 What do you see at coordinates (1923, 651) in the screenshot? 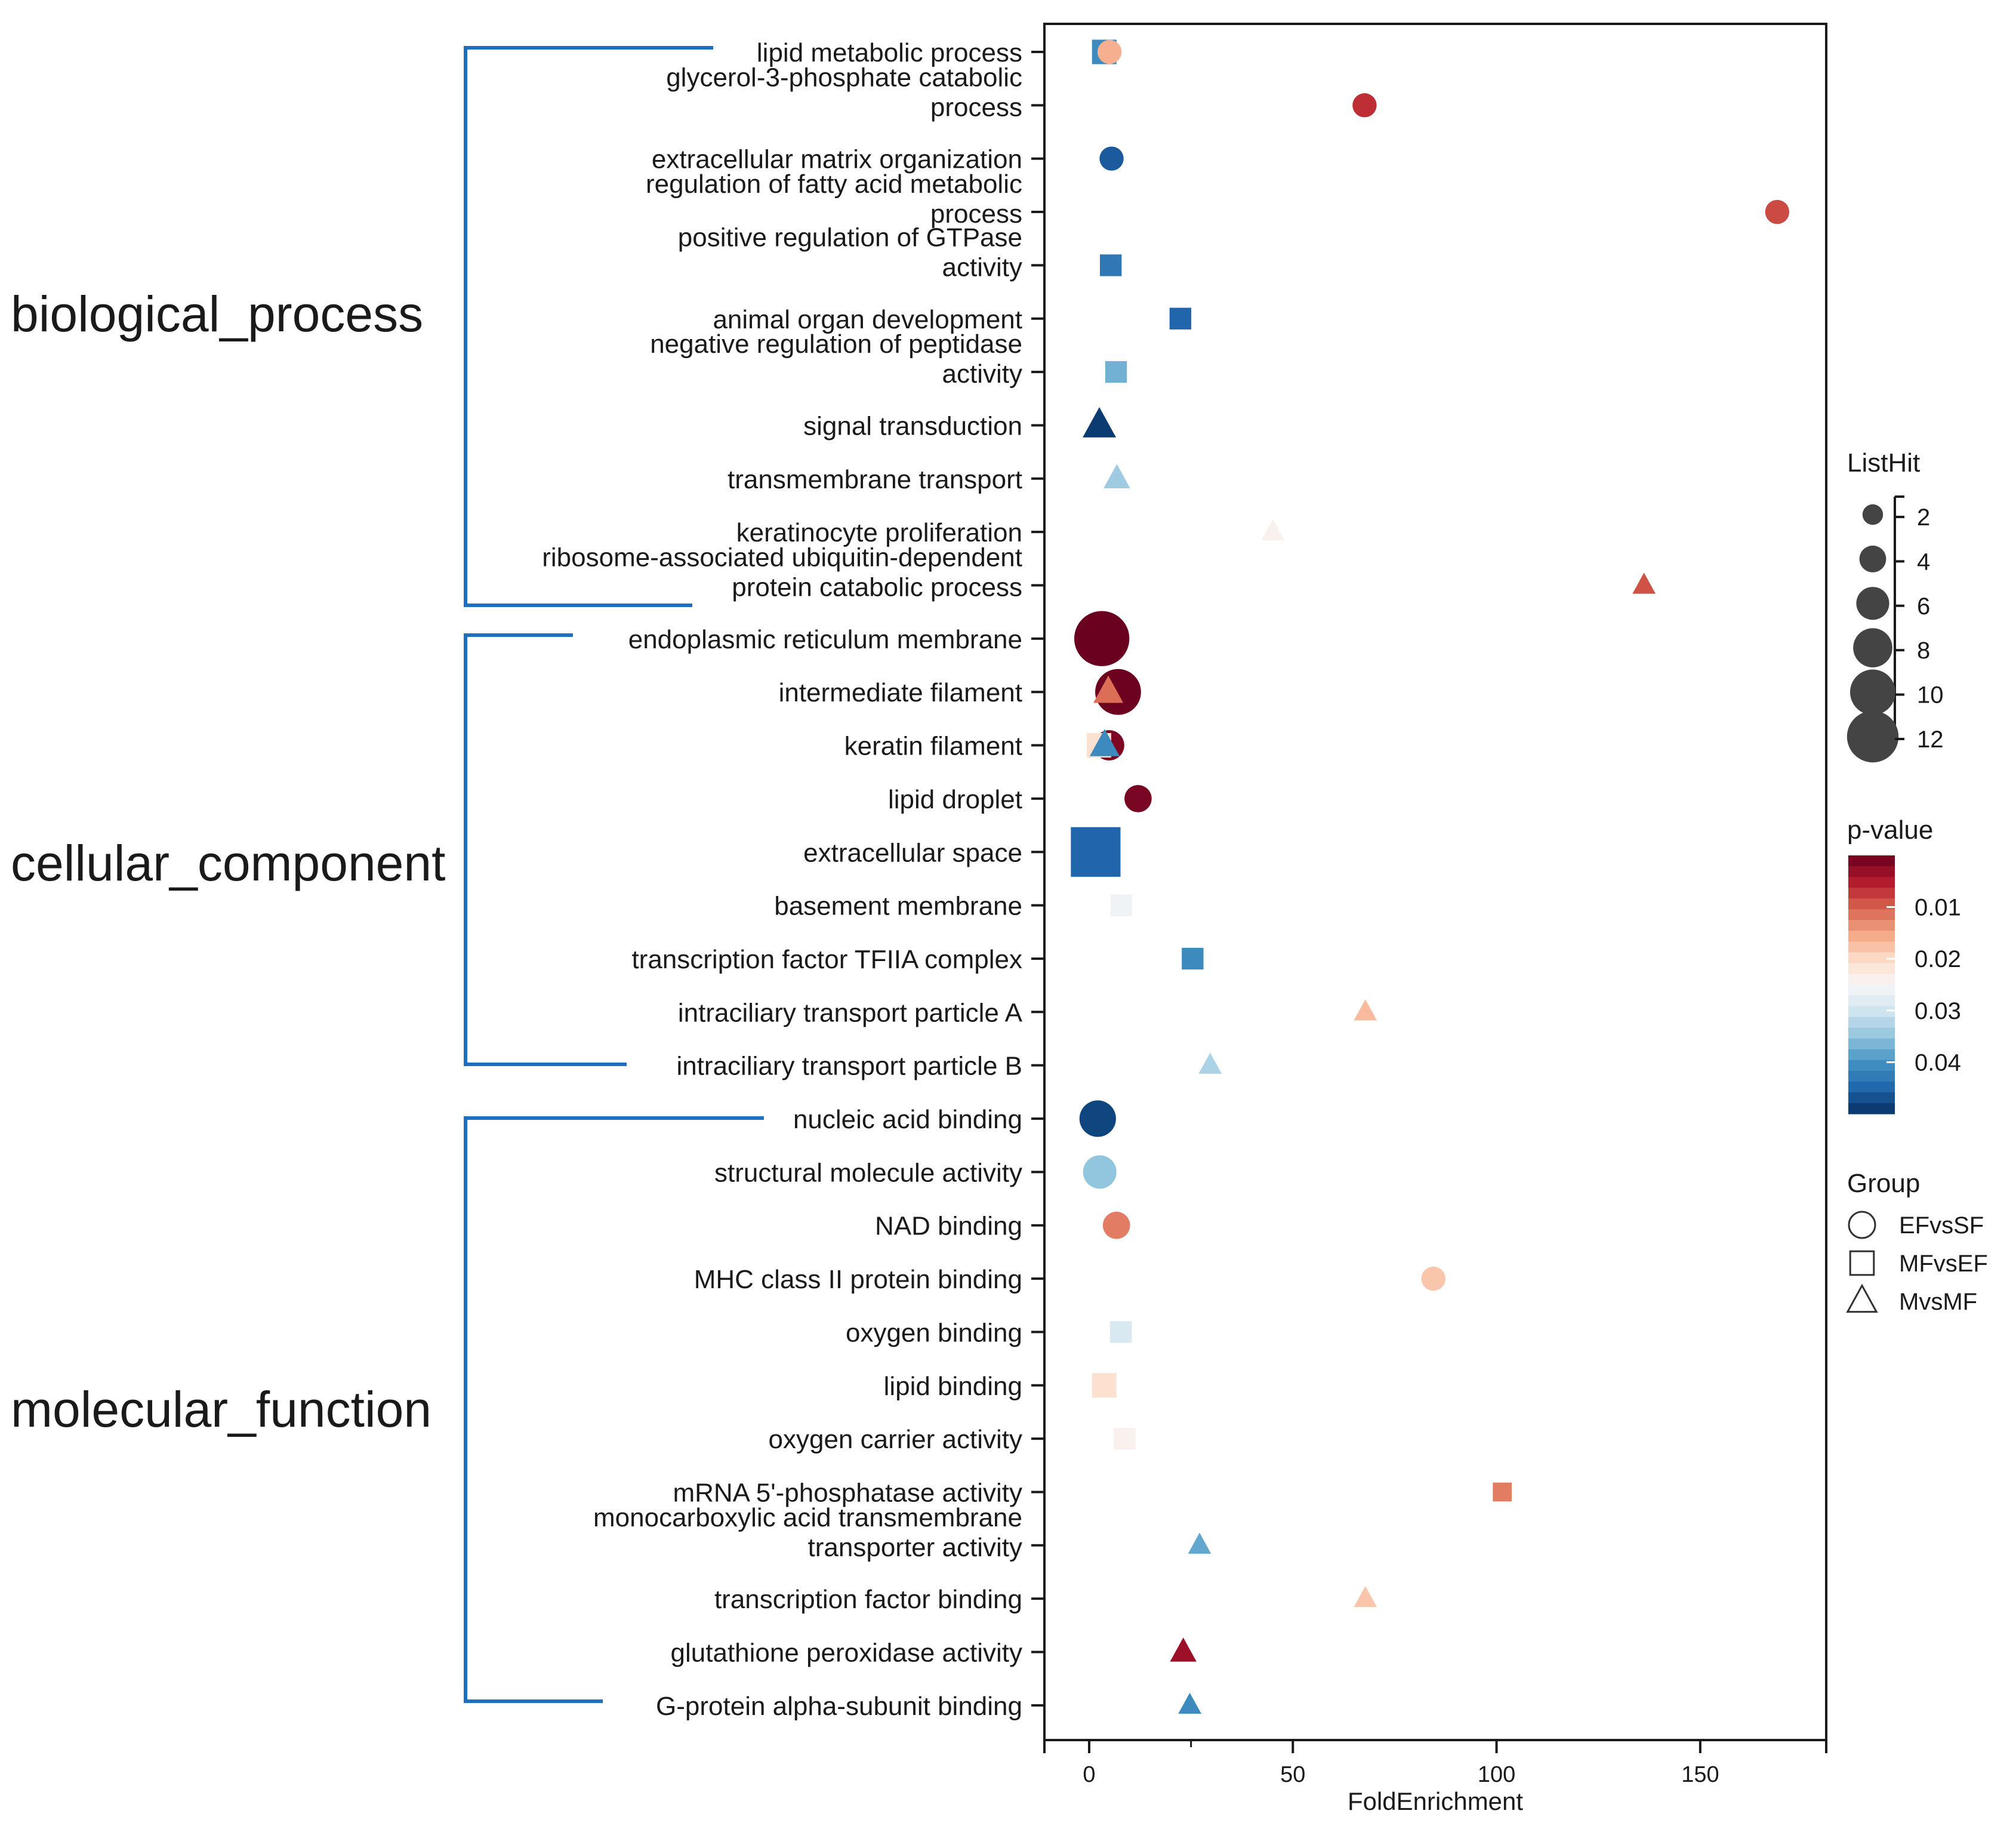
I see `size-legend-label: 8` at bounding box center [1923, 651].